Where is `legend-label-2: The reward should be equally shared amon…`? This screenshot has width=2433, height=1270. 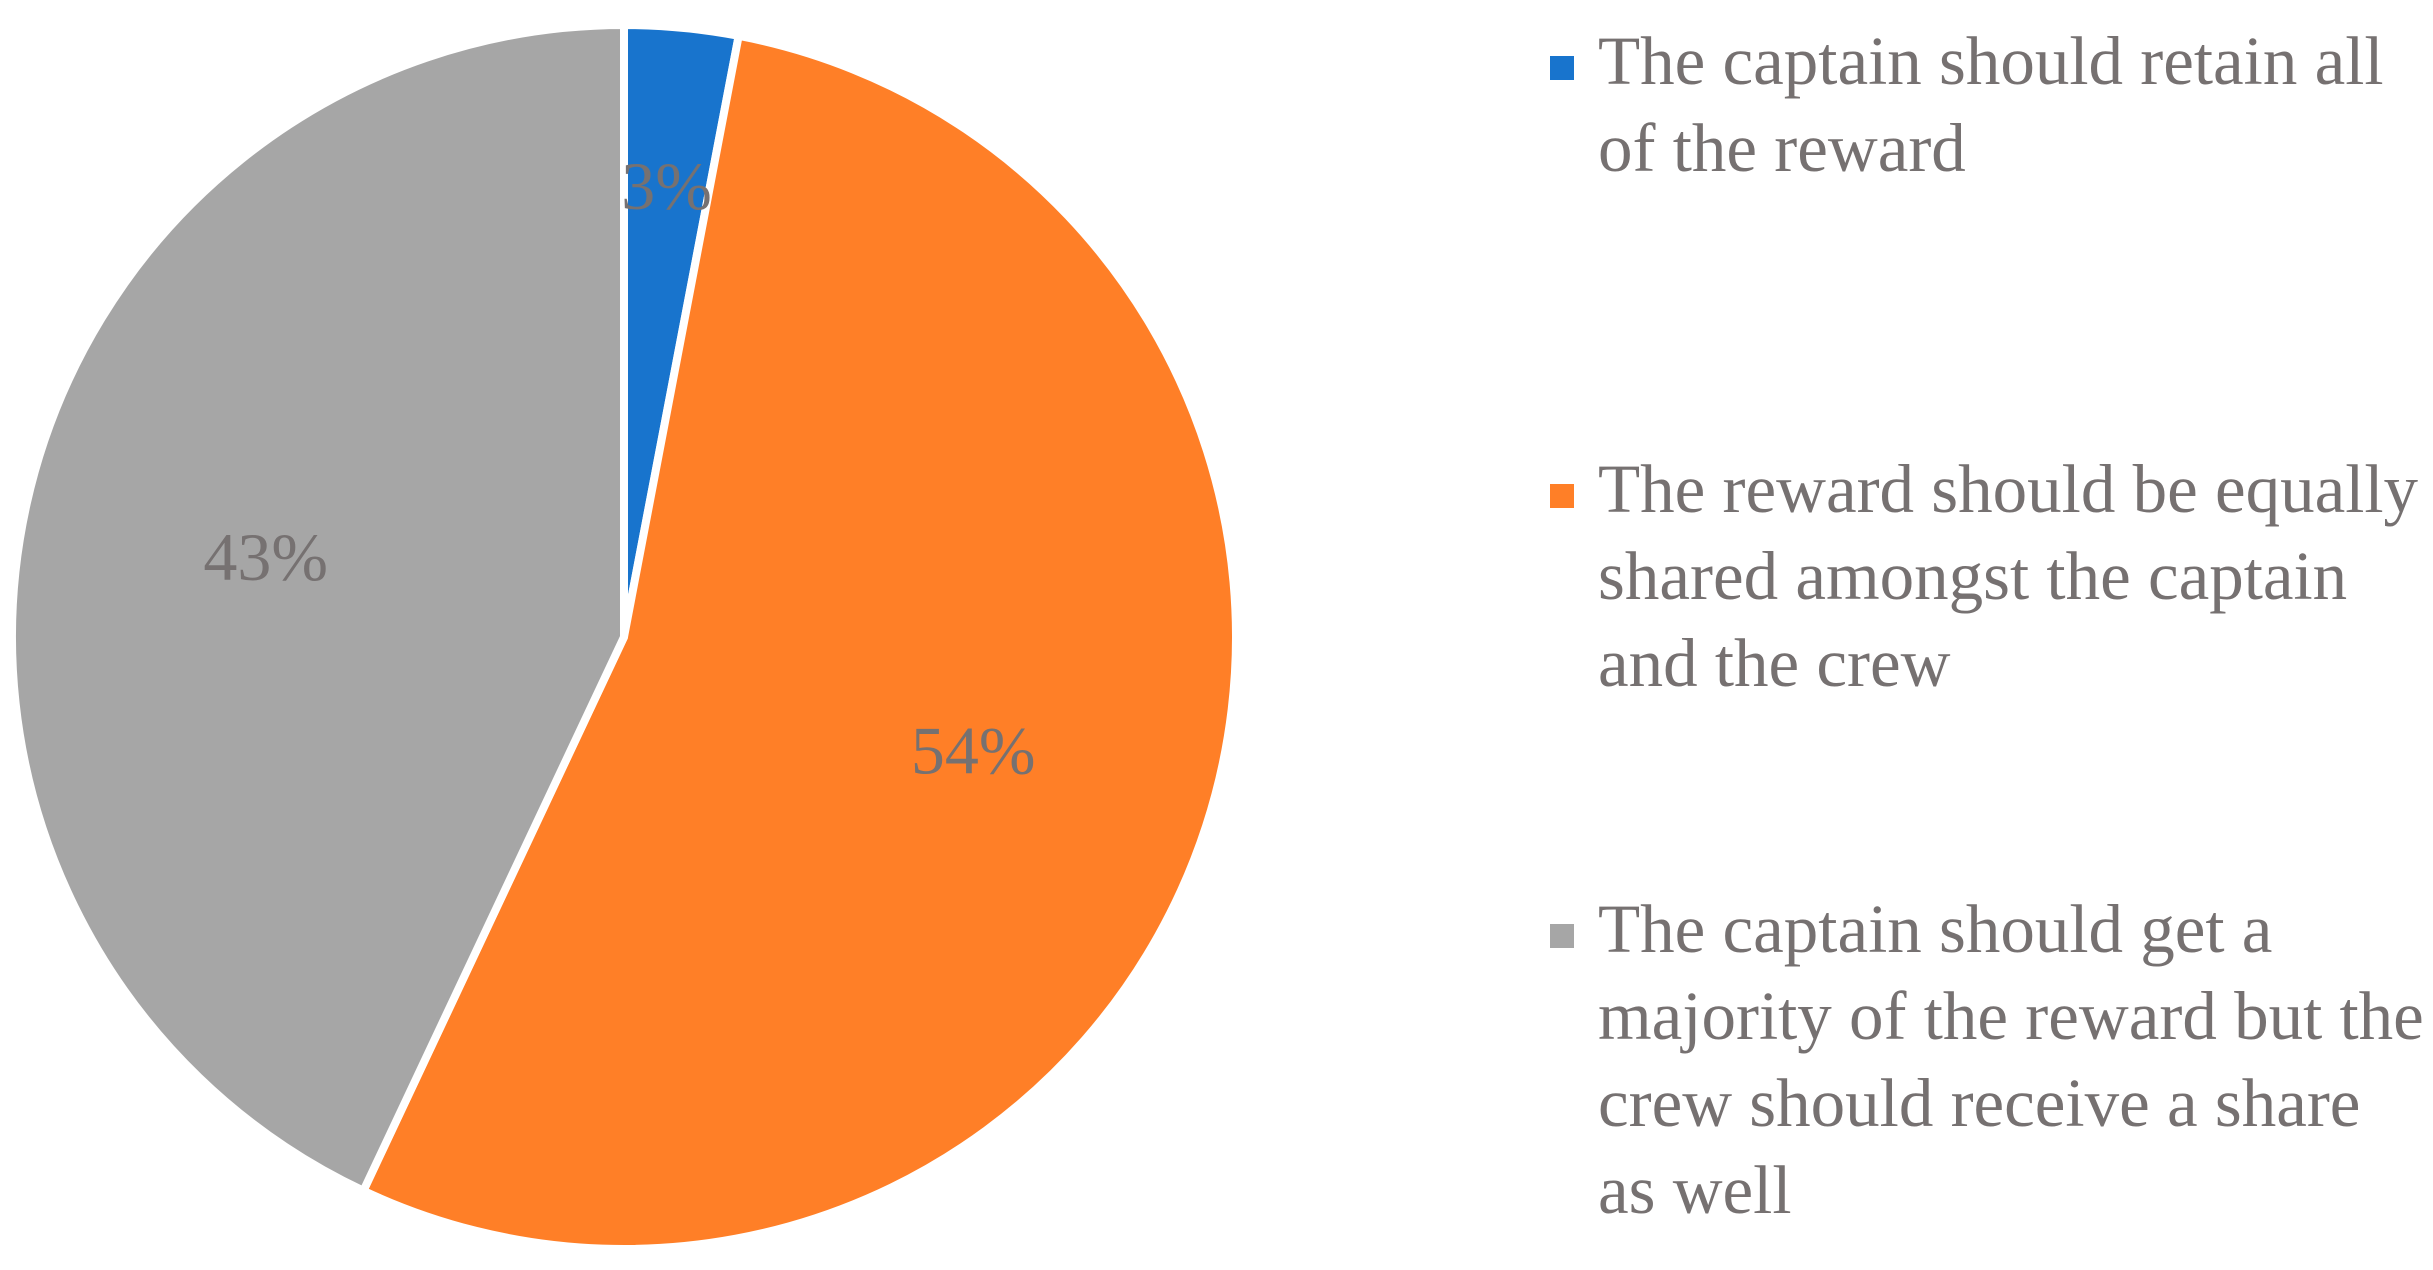 legend-label-2: The reward should be equally shared amon… is located at coordinates (2008, 576).